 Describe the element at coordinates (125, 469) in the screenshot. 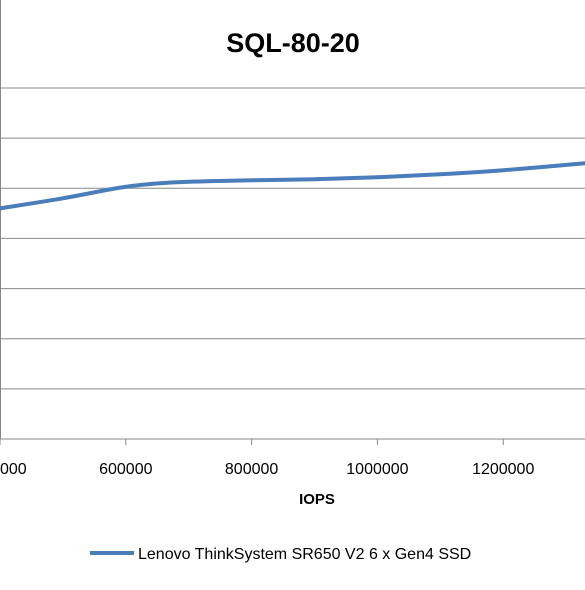

I see `x-tick-label-1: 600000` at that location.